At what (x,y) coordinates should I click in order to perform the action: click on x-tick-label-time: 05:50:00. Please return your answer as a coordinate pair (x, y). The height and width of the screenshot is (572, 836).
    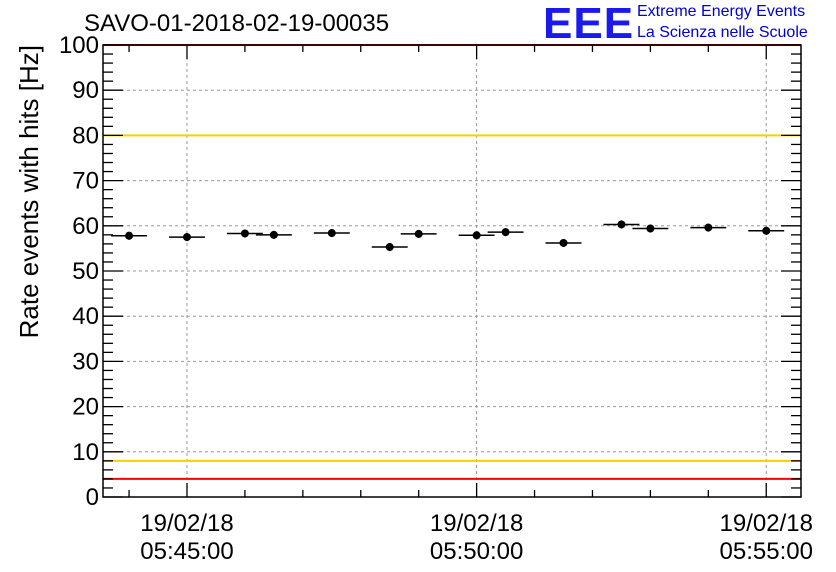
    Looking at the image, I should click on (476, 551).